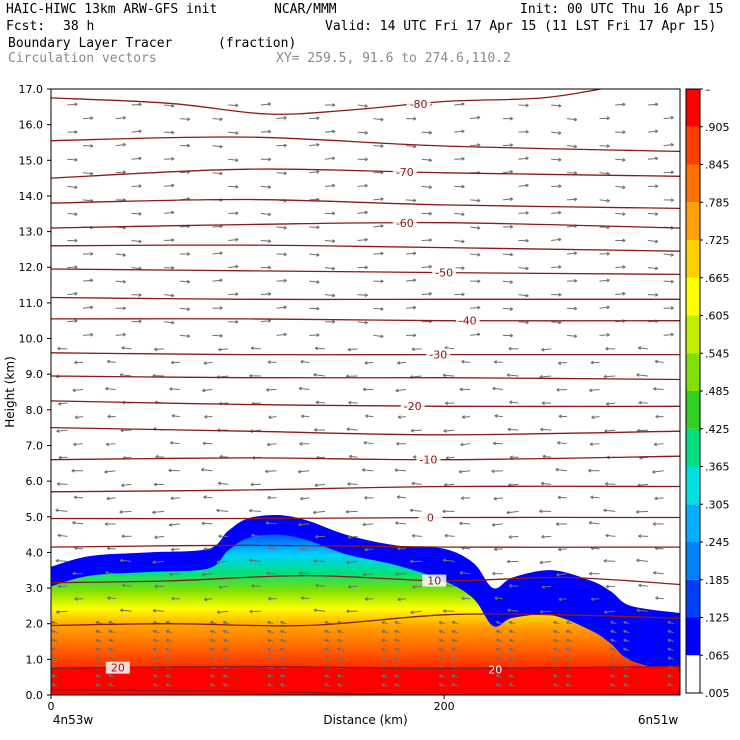 The height and width of the screenshot is (740, 740). Describe the element at coordinates (717, 127) in the screenshot. I see `colorbar-label: .905` at that location.